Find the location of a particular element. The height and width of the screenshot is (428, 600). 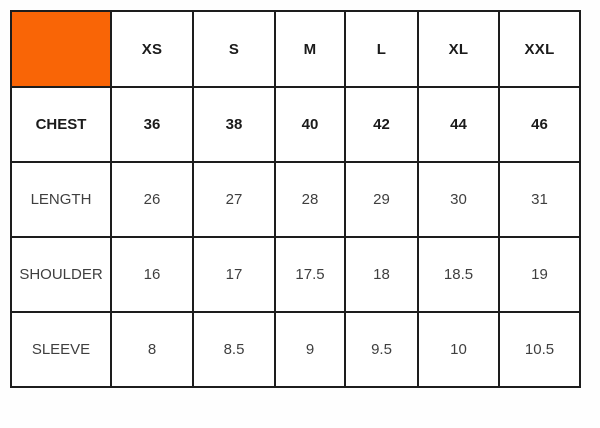

table-cell: 17 is located at coordinates (234, 274).